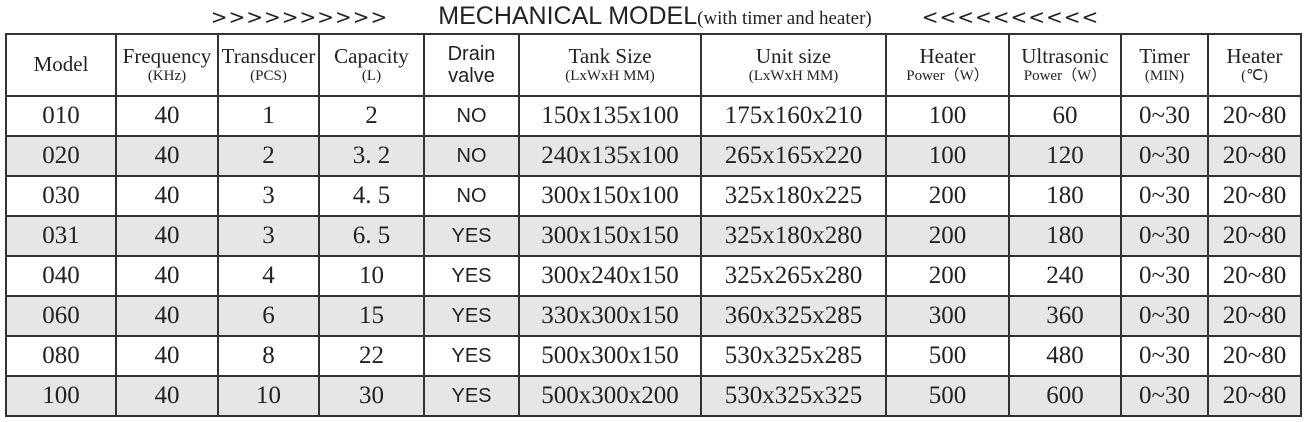  What do you see at coordinates (371, 316) in the screenshot?
I see `cell: 15` at bounding box center [371, 316].